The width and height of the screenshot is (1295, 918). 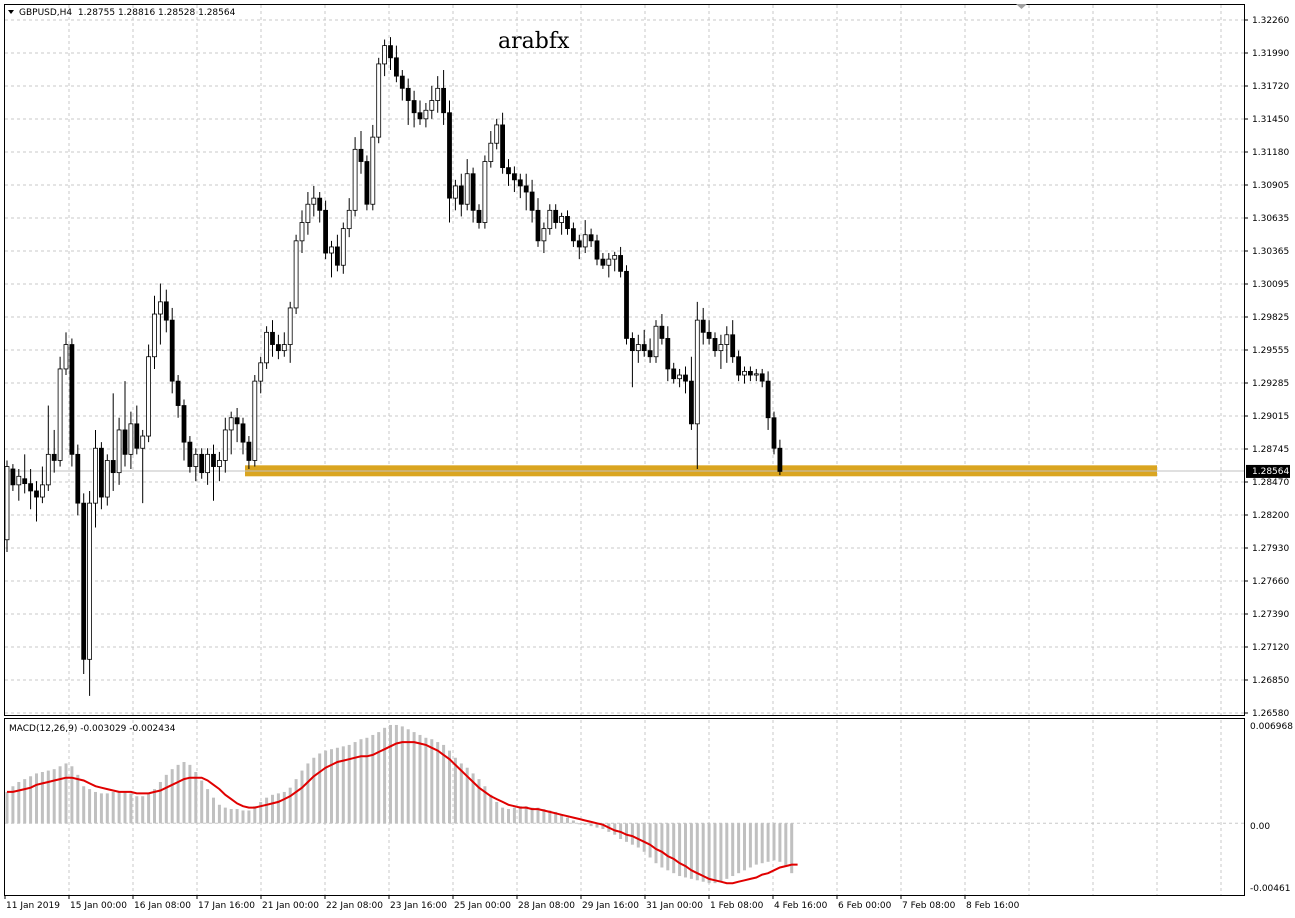 I want to click on macd-axis-label: -0.00461, so click(x=1270, y=889).